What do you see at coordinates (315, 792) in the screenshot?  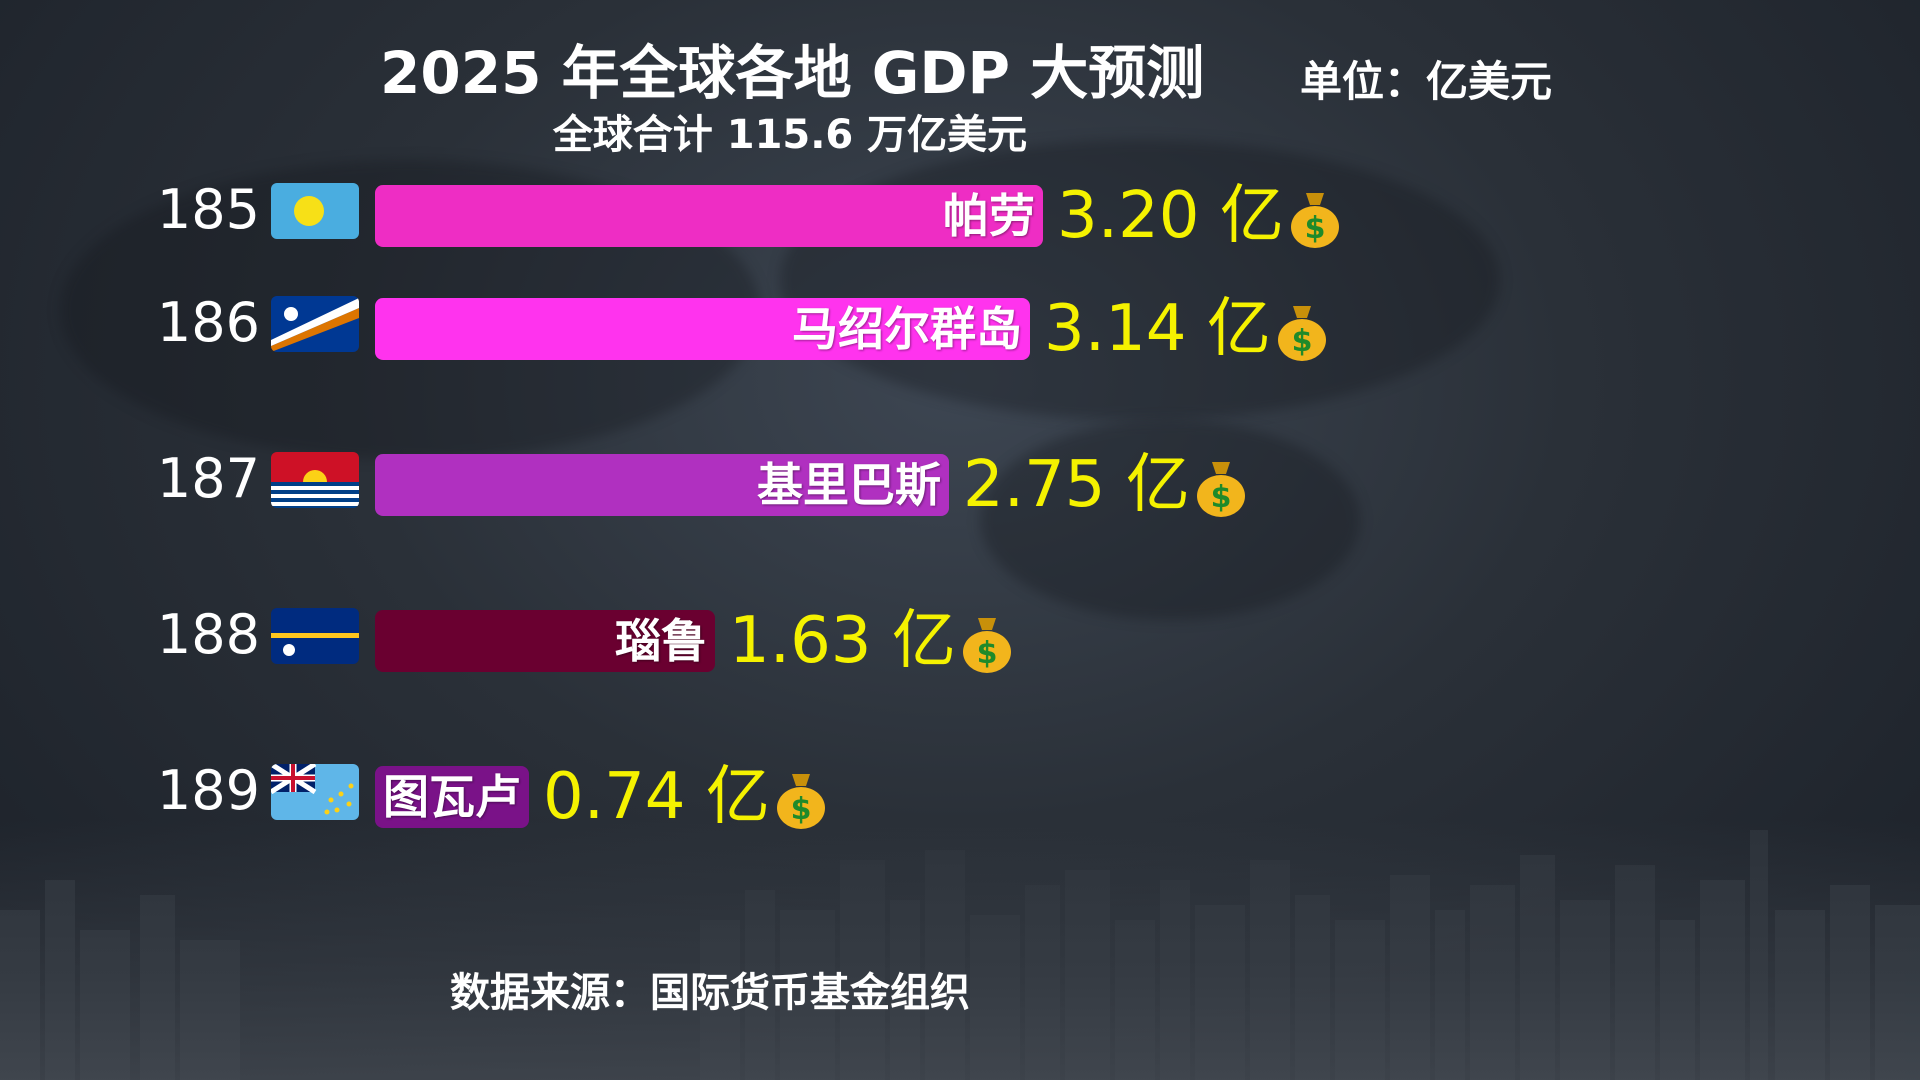 I see `tuvalu-flag-icon` at bounding box center [315, 792].